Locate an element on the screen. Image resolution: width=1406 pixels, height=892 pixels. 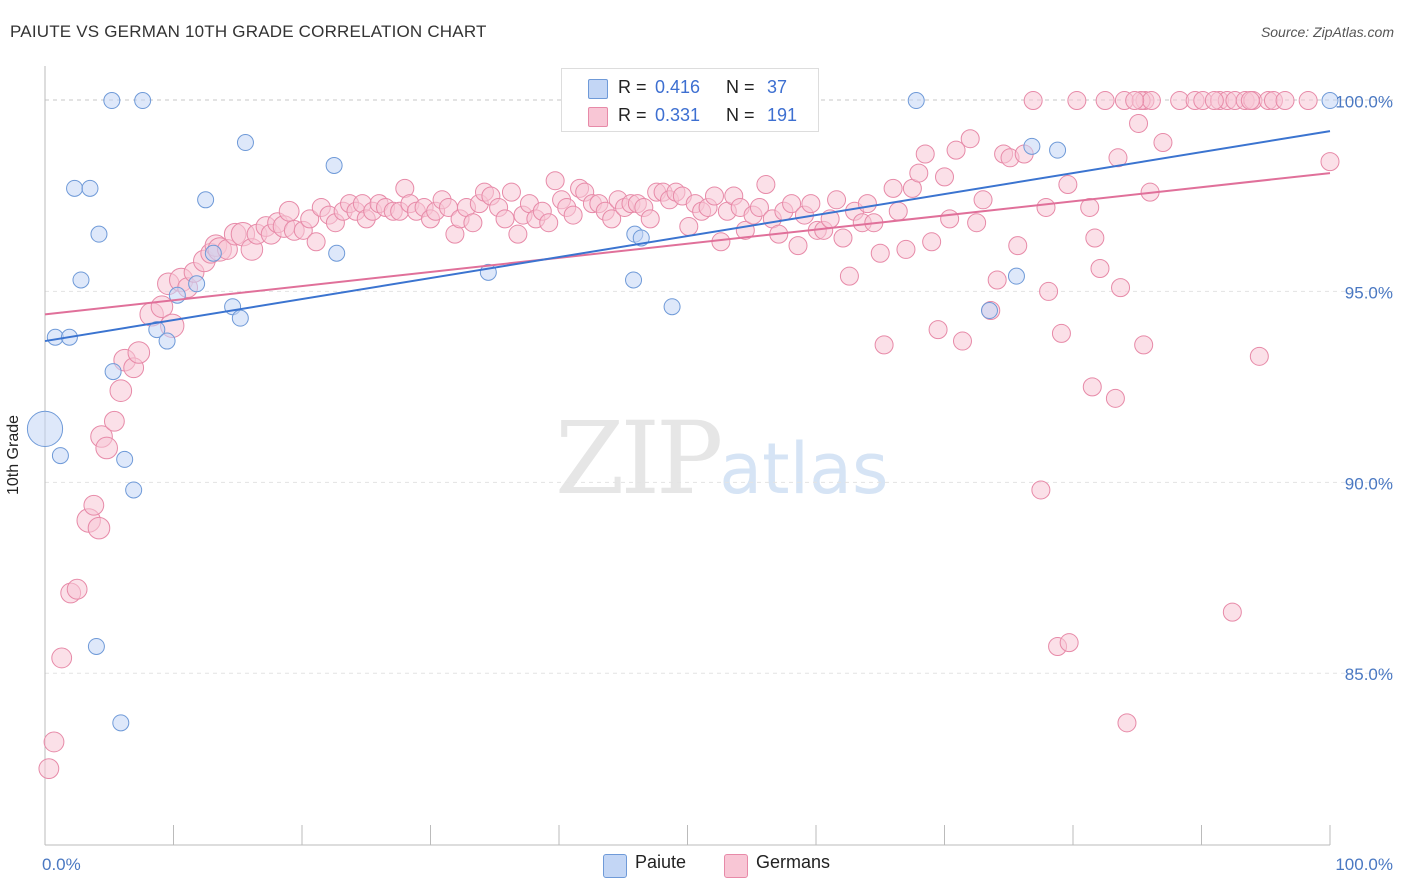
legend-row-germans: R = 0.331 N = 191 is located at coordinates (690, 115).